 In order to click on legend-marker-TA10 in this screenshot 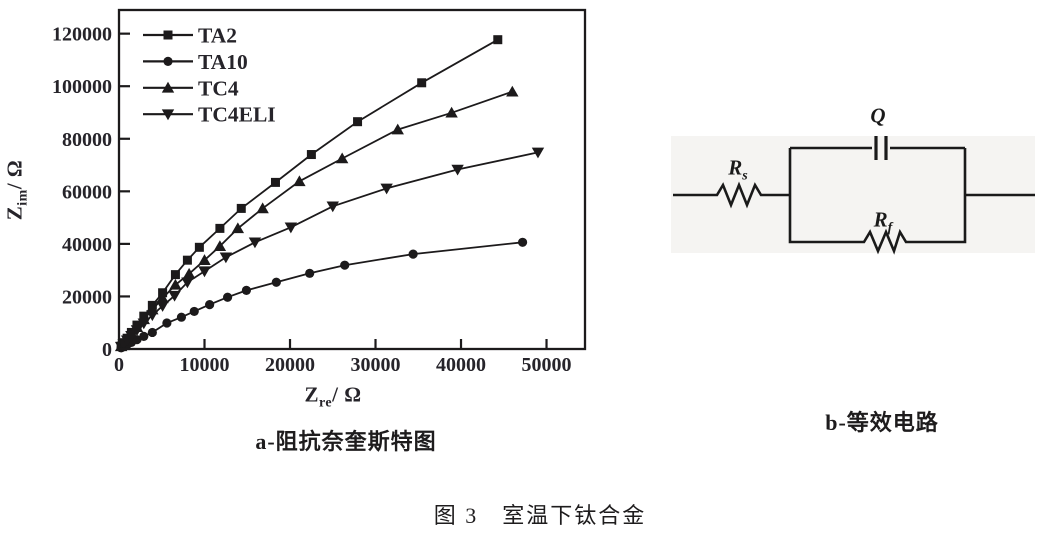, I will do `click(168, 61)`.